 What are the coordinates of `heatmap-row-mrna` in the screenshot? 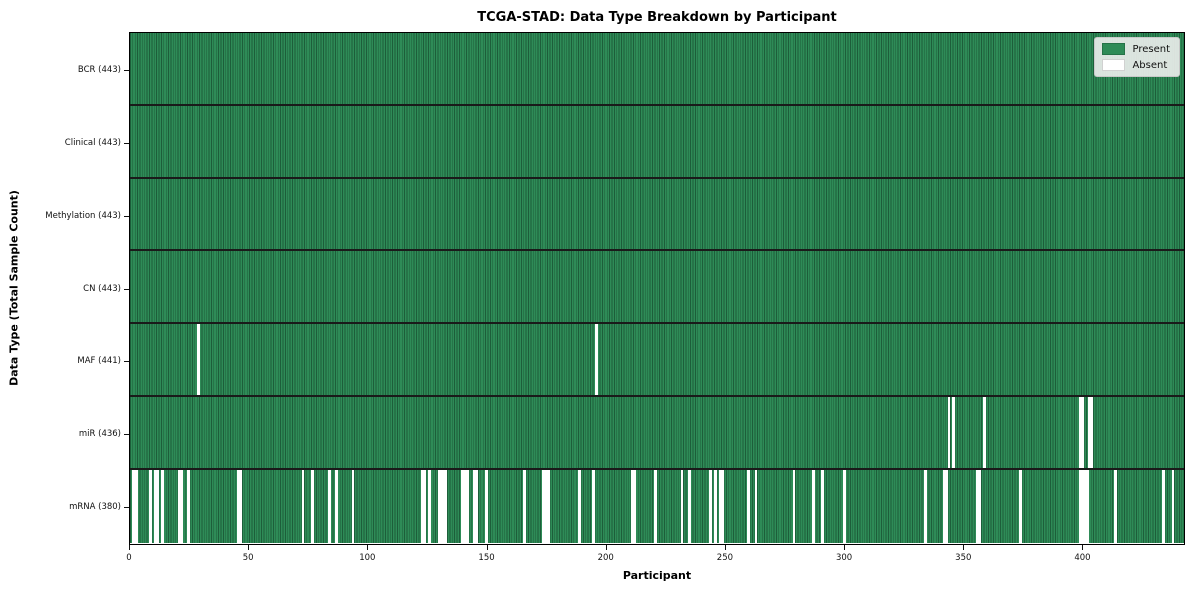 It's located at (657, 506).